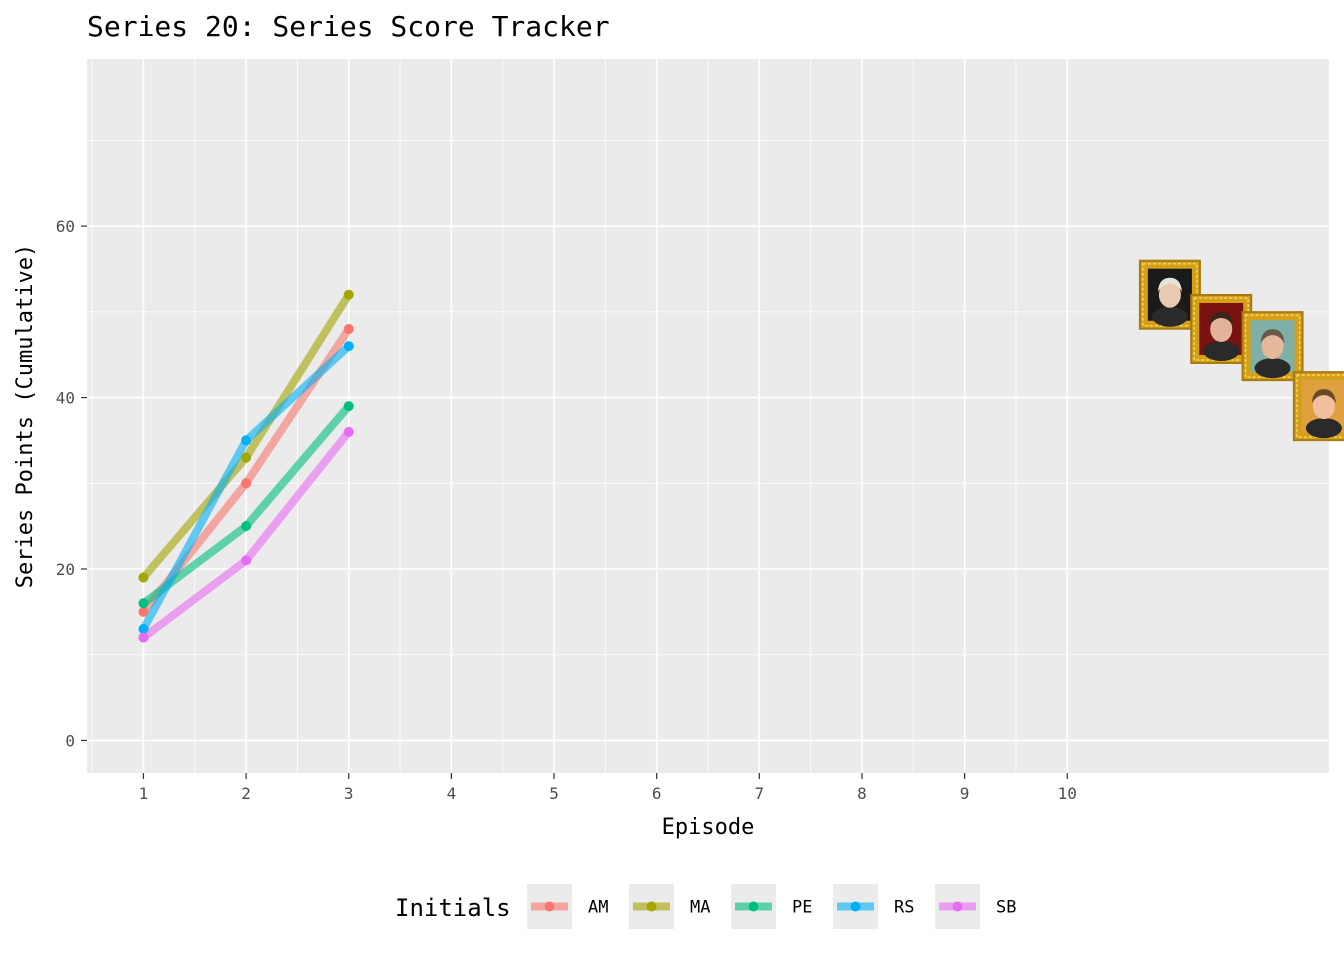  Describe the element at coordinates (65, 569) in the screenshot. I see `y-tick-label: 20` at that location.